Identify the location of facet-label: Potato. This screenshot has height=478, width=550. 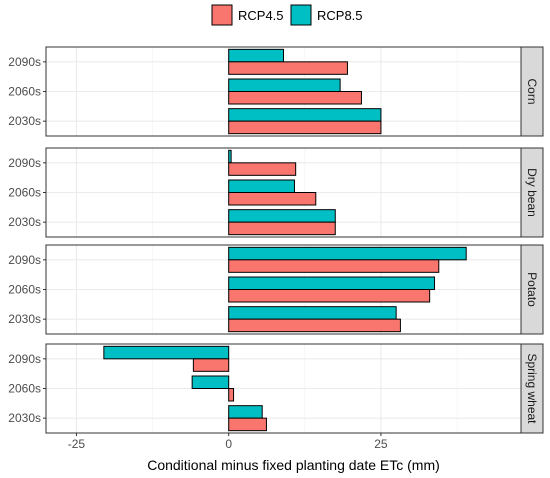
(532, 289).